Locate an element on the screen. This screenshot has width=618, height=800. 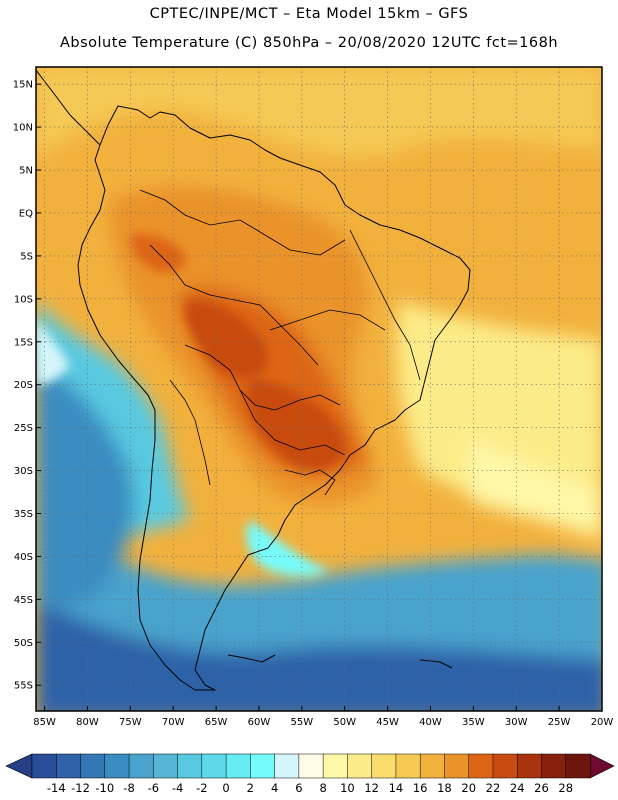
border-uruguay is located at coordinates (310, 482).